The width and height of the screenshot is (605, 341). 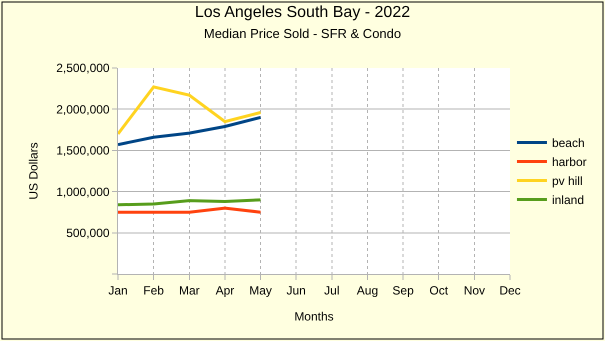 I want to click on y-tick-label: 500,000, so click(x=88, y=233).